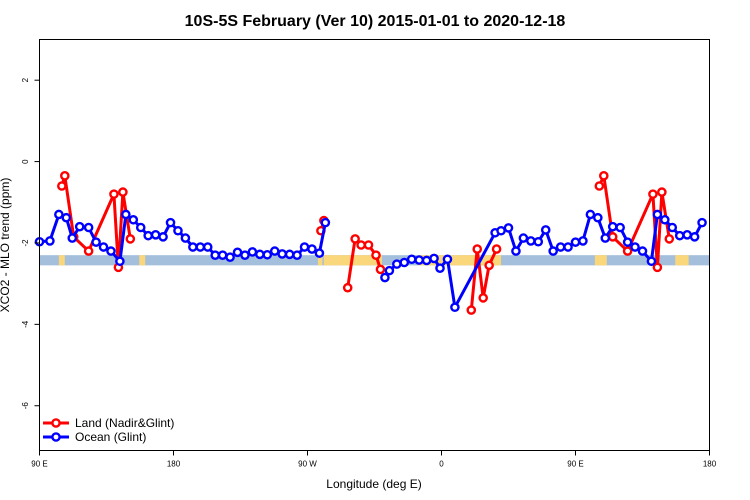 Image resolution: width=750 pixels, height=500 pixels. Describe the element at coordinates (710, 464) in the screenshot. I see `x-tick-label-5: 180` at that location.